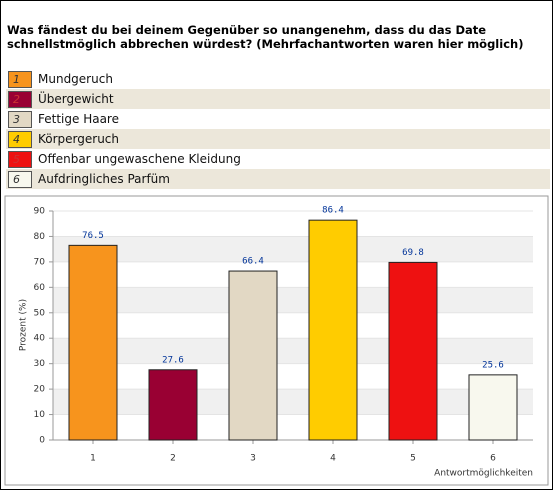 Image resolution: width=553 pixels, height=490 pixels. Describe the element at coordinates (40, 288) in the screenshot. I see `y-tick-label: 60` at that location.